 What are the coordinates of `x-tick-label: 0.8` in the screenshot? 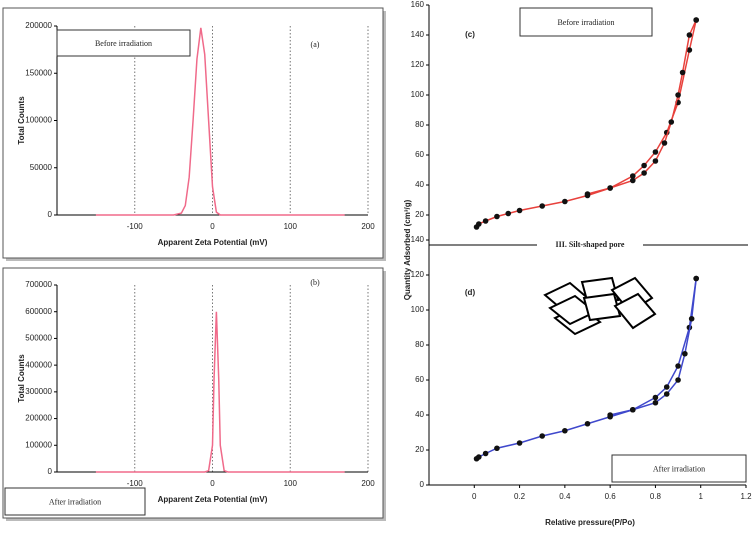 It's located at (656, 496).